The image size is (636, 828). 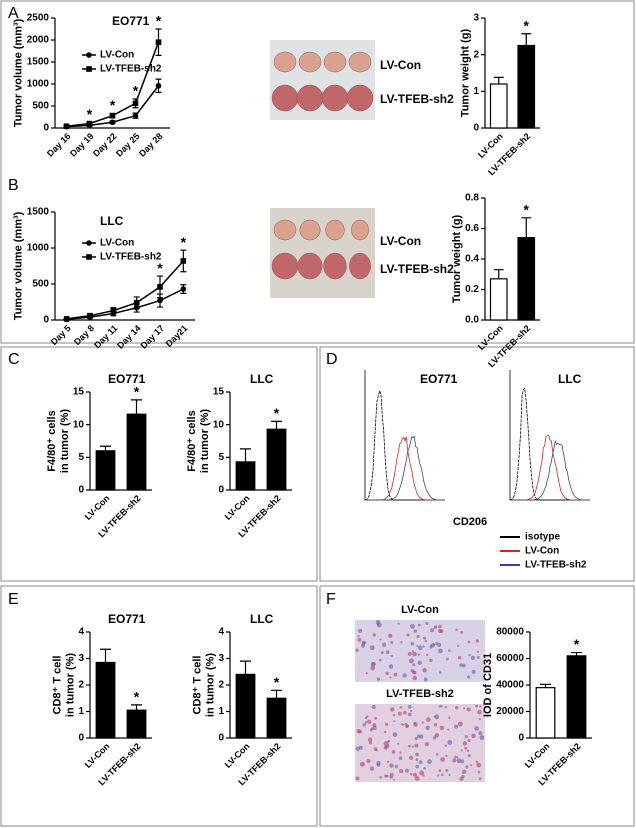 I want to click on x-tick-label: Day21, so click(x=177, y=336).